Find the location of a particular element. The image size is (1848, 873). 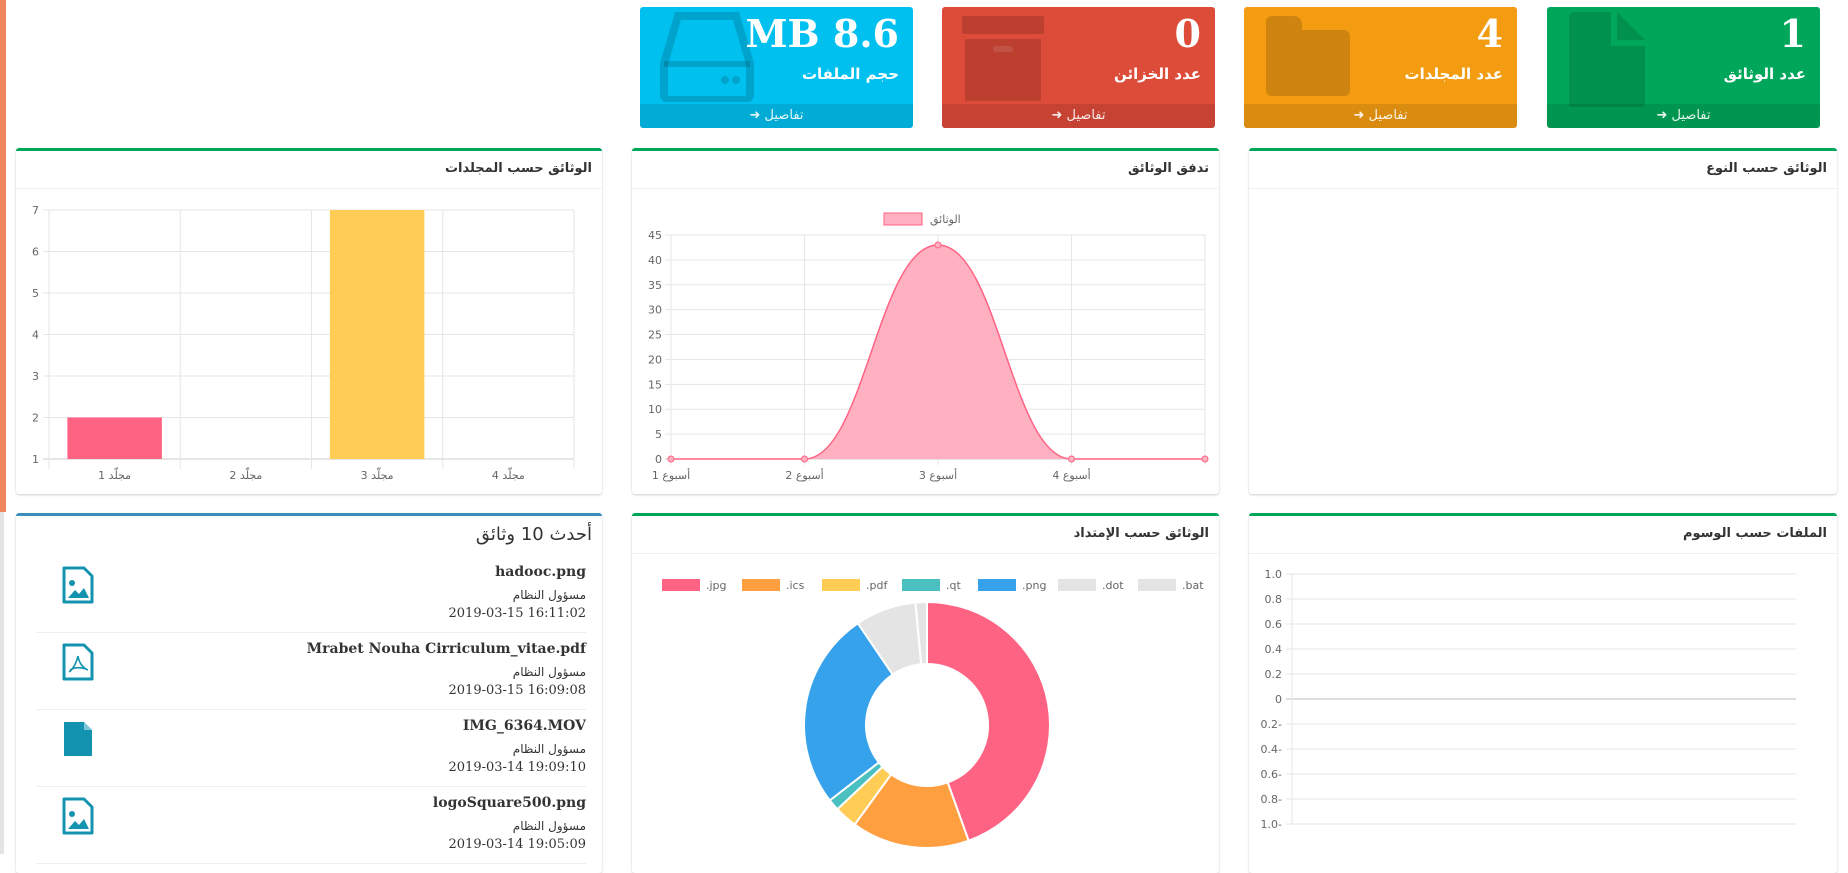

stat-value: 4 is located at coordinates (1489, 33).